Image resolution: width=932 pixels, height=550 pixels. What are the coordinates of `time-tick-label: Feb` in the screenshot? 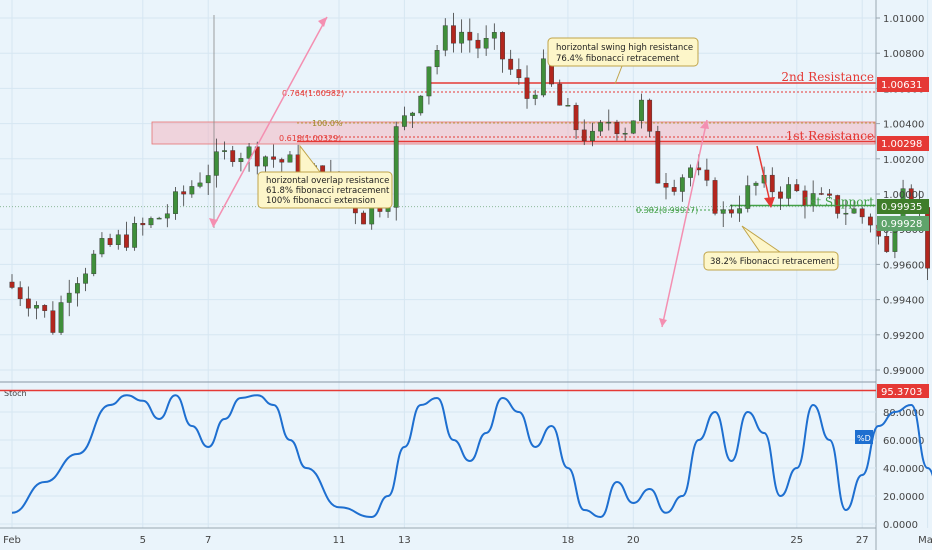 It's located at (12, 540).